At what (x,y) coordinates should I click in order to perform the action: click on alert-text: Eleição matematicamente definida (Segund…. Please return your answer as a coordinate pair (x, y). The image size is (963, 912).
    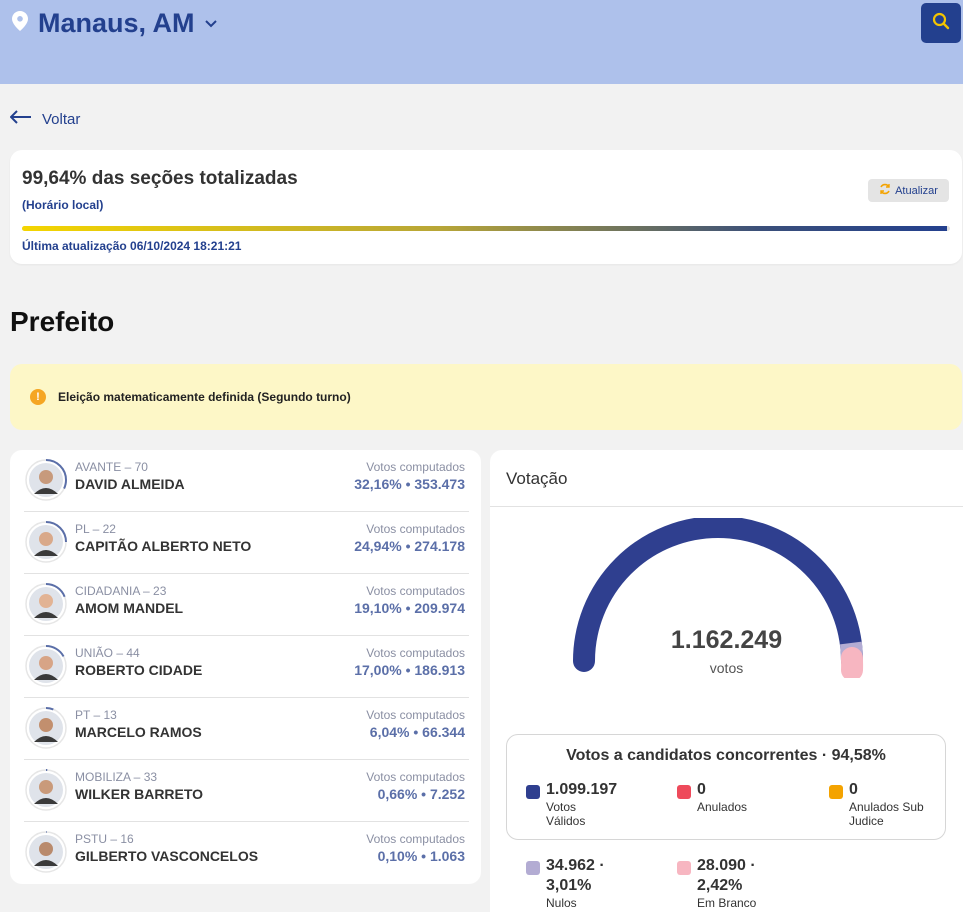
    Looking at the image, I should click on (204, 397).